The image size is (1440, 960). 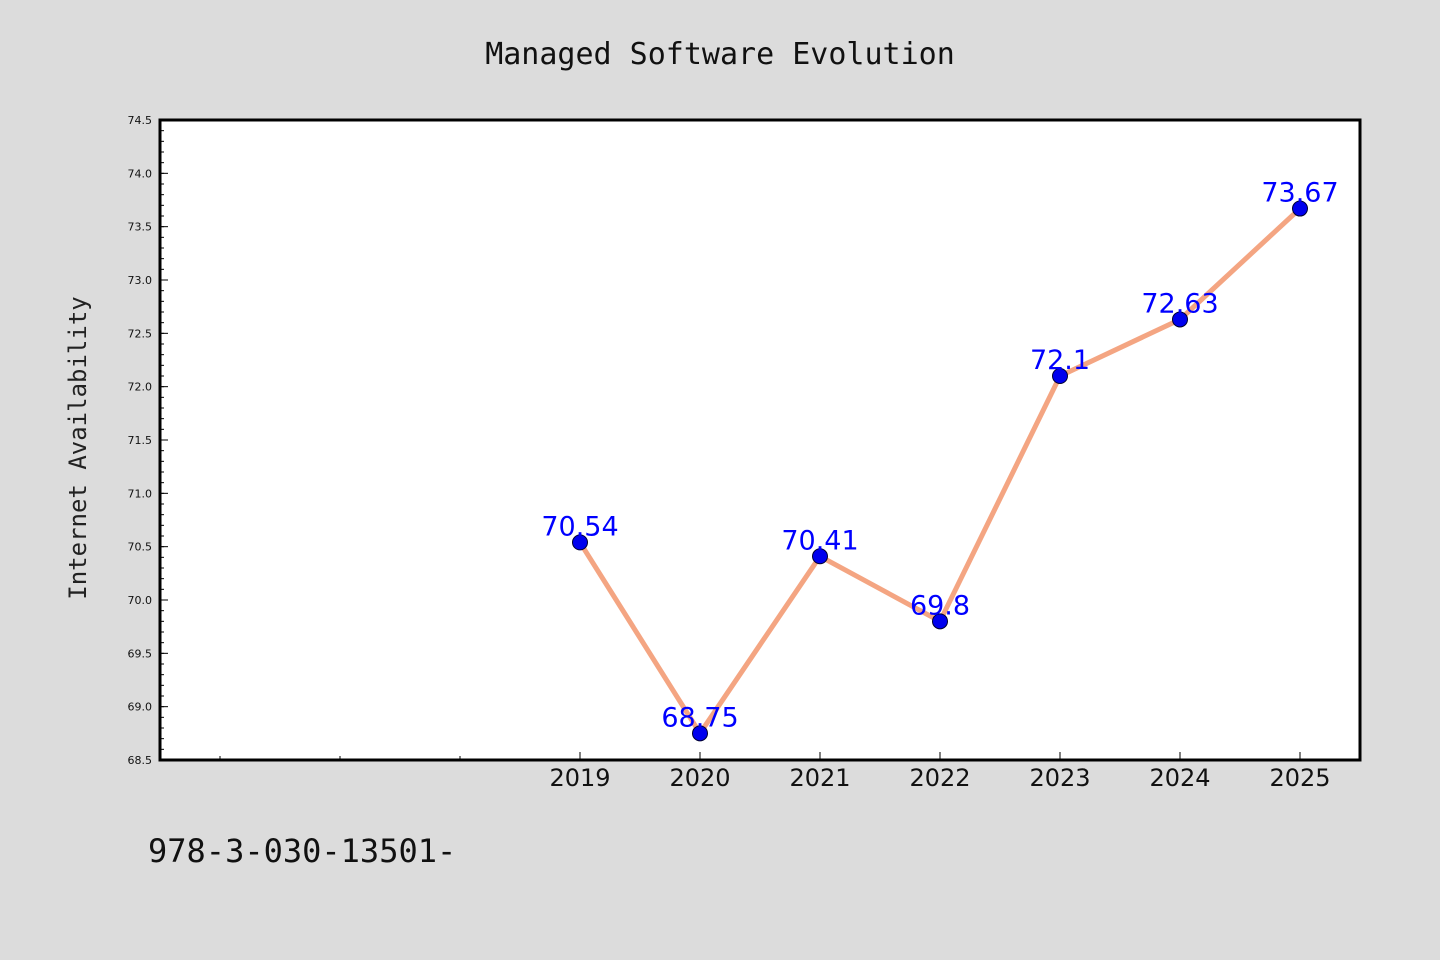 What do you see at coordinates (140, 440) in the screenshot?
I see `y-tick-label: 71.5` at bounding box center [140, 440].